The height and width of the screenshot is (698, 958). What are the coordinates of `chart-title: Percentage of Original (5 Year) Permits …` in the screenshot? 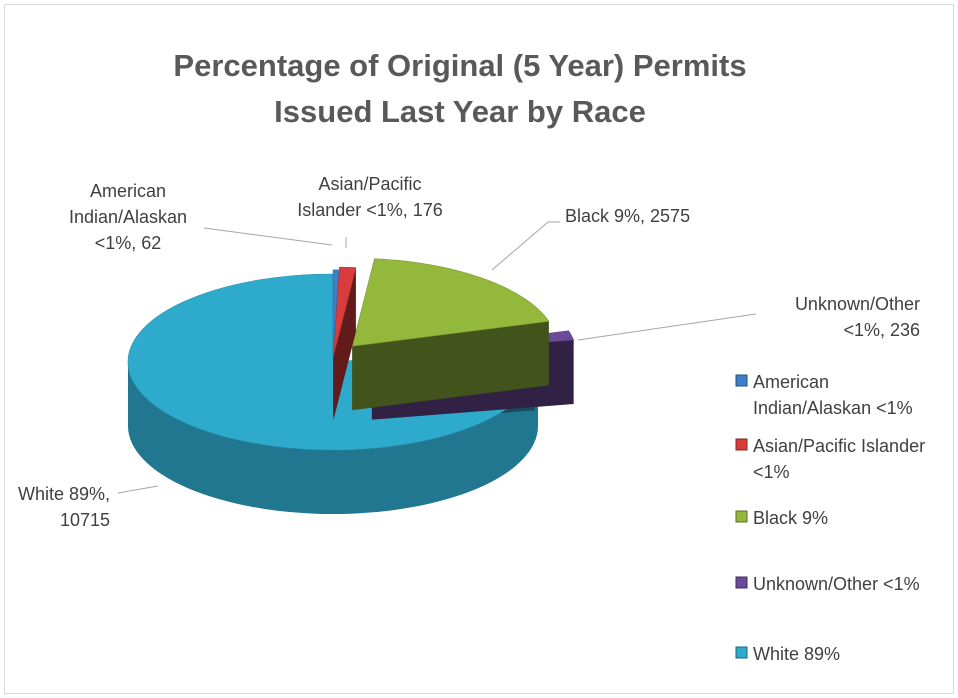 It's located at (460, 89).